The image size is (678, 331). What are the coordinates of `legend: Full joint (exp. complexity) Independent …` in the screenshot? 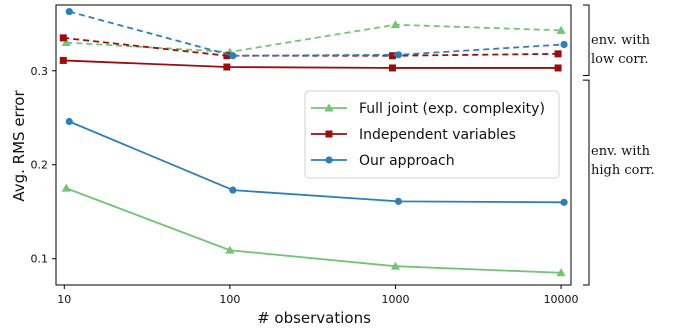 It's located at (432, 134).